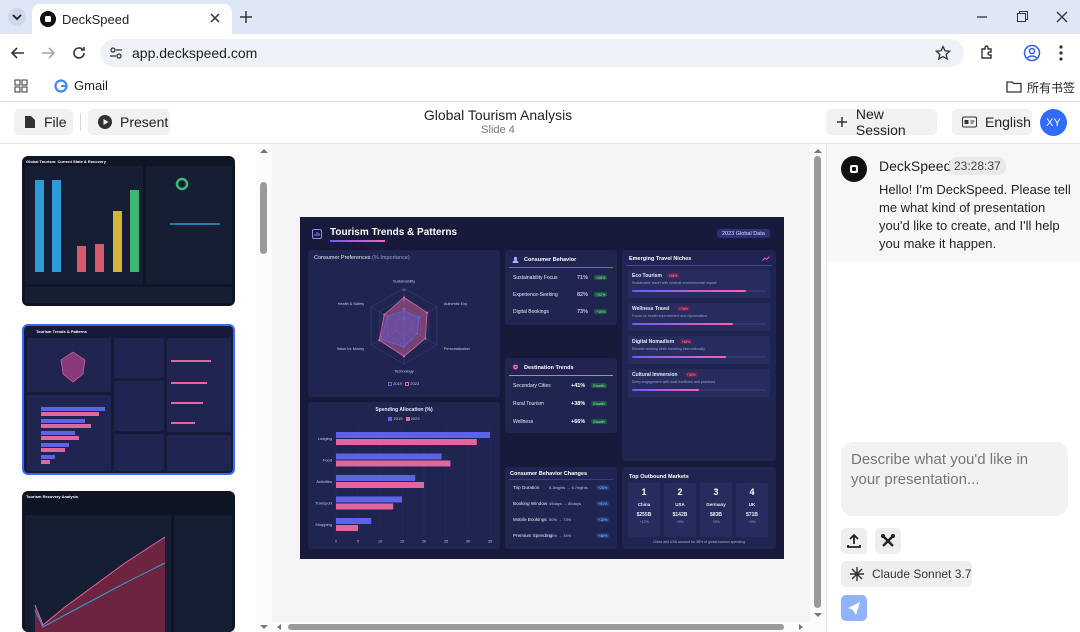 The width and height of the screenshot is (1080, 632). I want to click on minimize-icon, so click(982, 17).